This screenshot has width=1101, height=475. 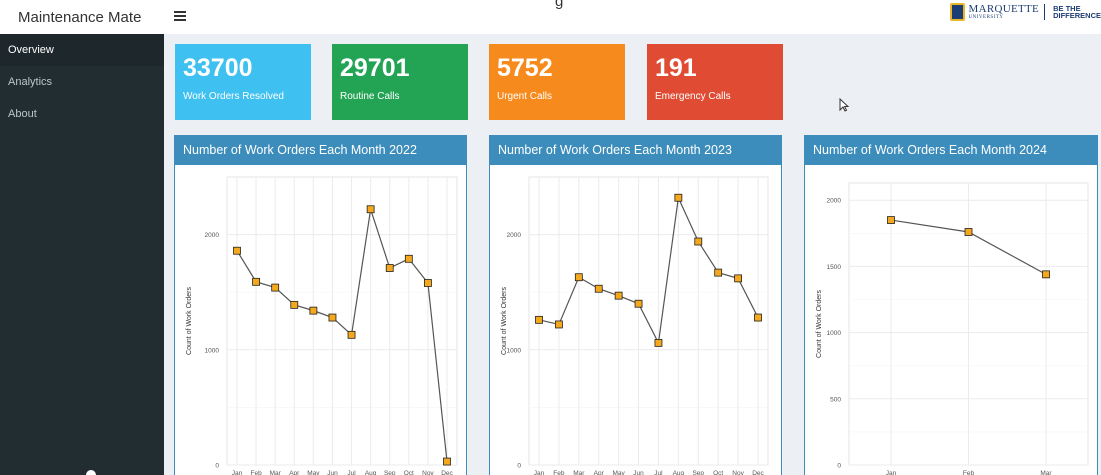 I want to click on chart-title: Number of Work Orders Each Month 2024, so click(x=951, y=150).